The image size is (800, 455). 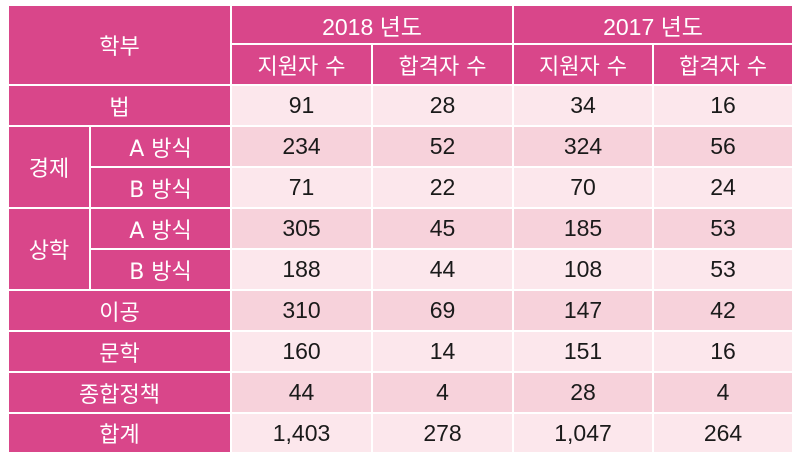 I want to click on table-row: B 방식 188 44 108 53, so click(x=401, y=269).